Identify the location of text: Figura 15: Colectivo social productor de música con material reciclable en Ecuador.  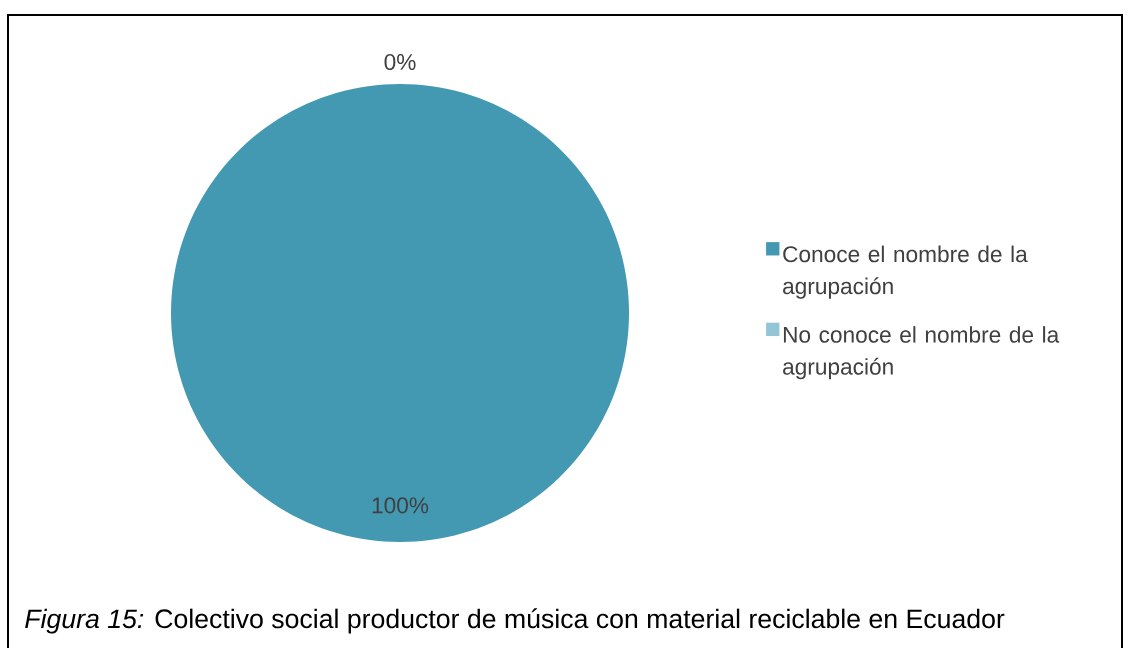
(515, 621).